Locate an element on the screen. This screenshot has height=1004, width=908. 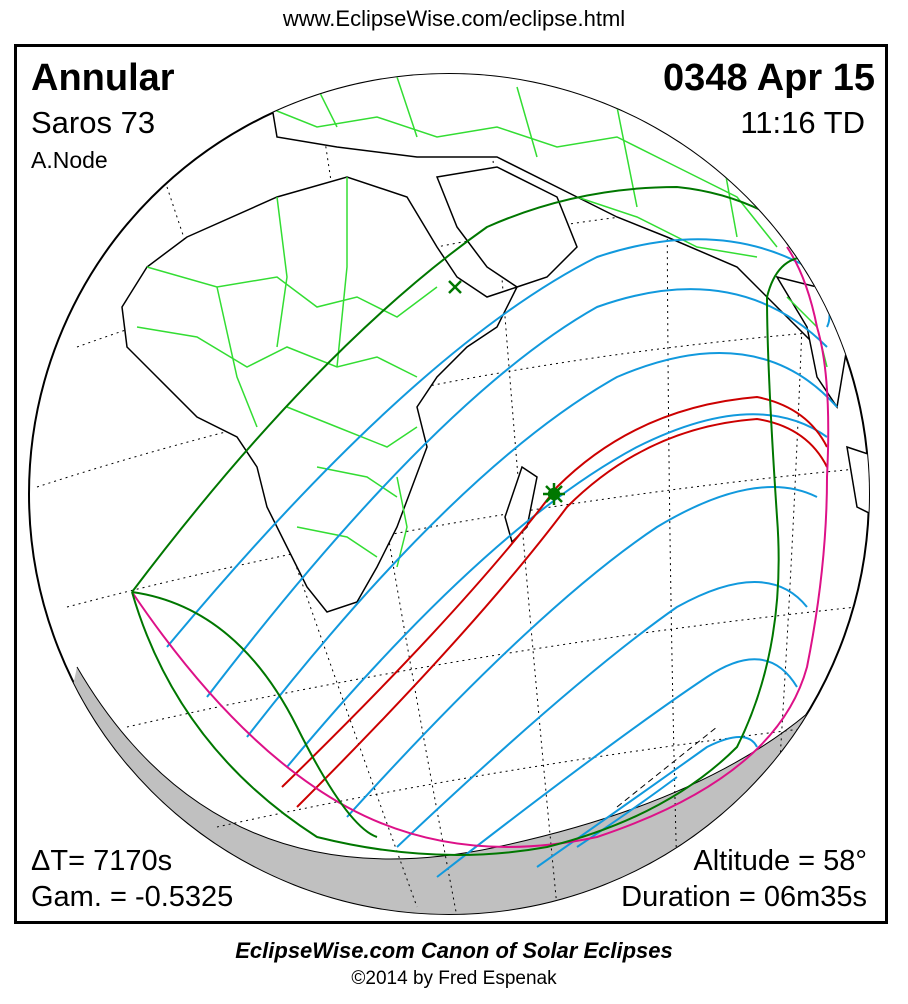
gamma-value: Gam. = -0.5325 is located at coordinates (132, 897).